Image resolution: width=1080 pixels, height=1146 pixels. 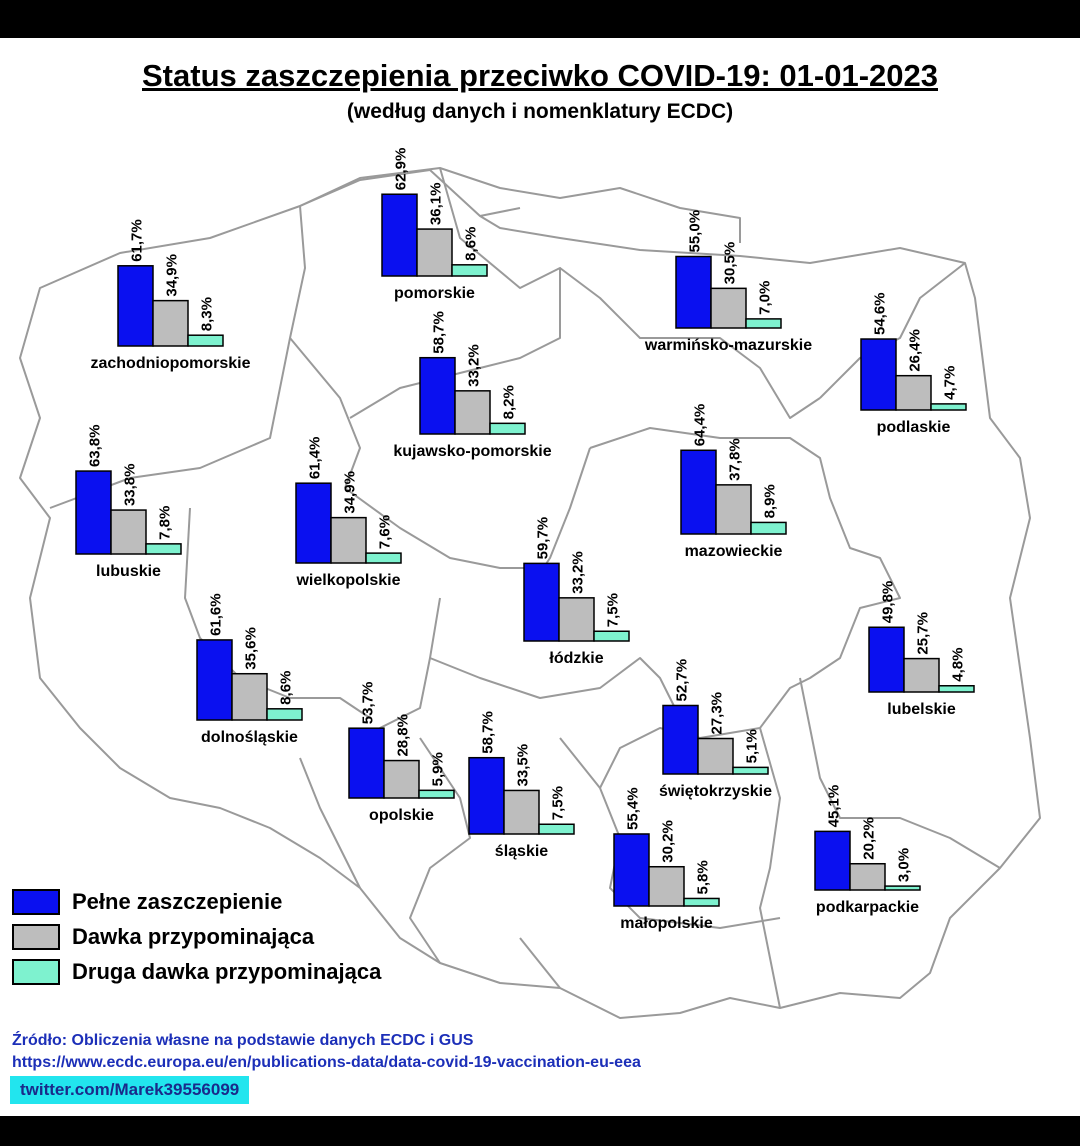 I want to click on data-label-full: 64,4%, so click(x=700, y=425).